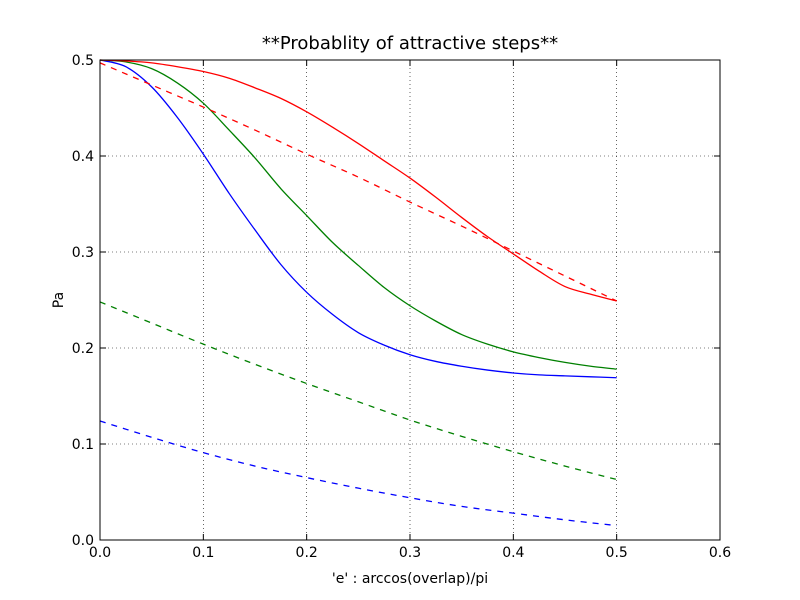 This screenshot has width=800, height=600. Describe the element at coordinates (410, 553) in the screenshot. I see `x-tick-label: 0.3` at that location.